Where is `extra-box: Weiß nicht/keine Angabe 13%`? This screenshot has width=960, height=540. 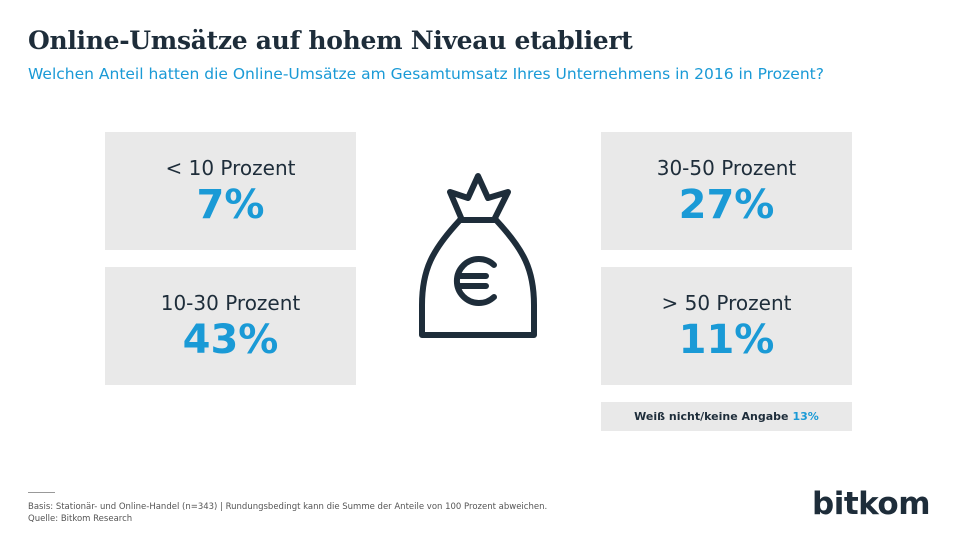 extra-box: Weiß nicht/keine Angabe 13% is located at coordinates (726, 416).